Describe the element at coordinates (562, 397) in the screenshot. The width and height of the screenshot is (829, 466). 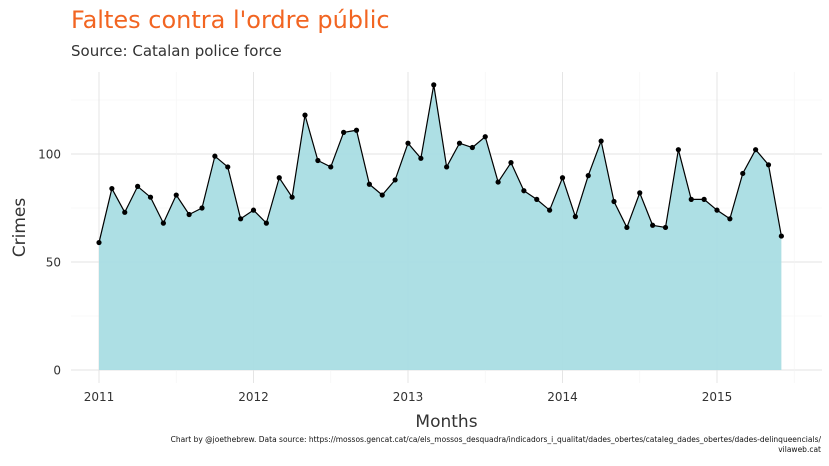
I see `x-tick-label: 2014` at that location.